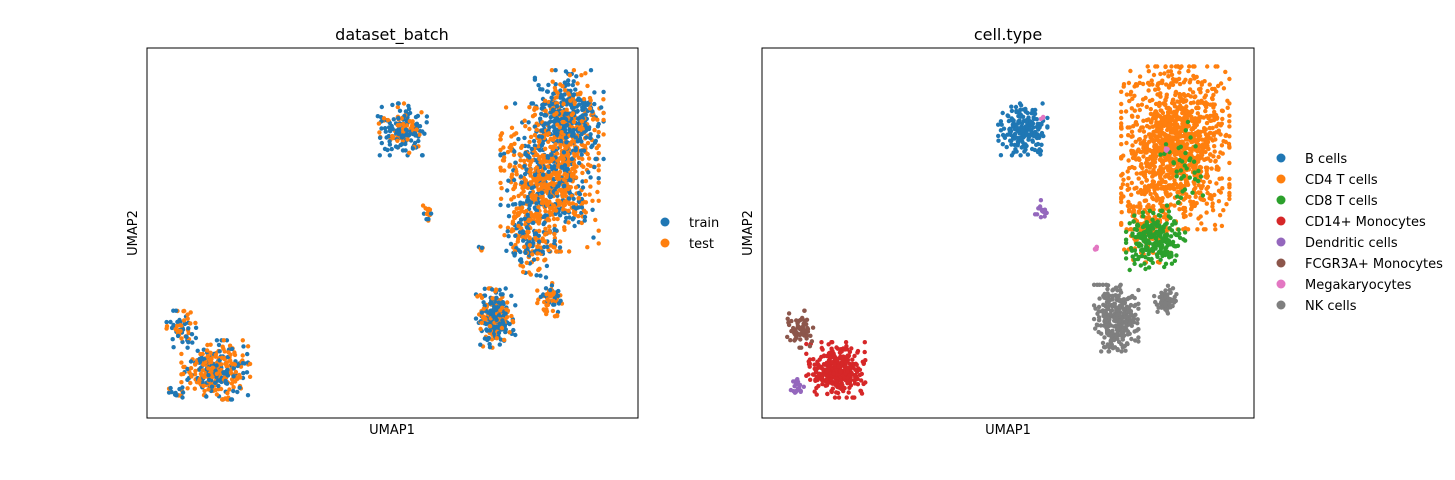 This screenshot has height=480, width=1455. What do you see at coordinates (1281, 179) in the screenshot?
I see `legend-marker` at bounding box center [1281, 179].